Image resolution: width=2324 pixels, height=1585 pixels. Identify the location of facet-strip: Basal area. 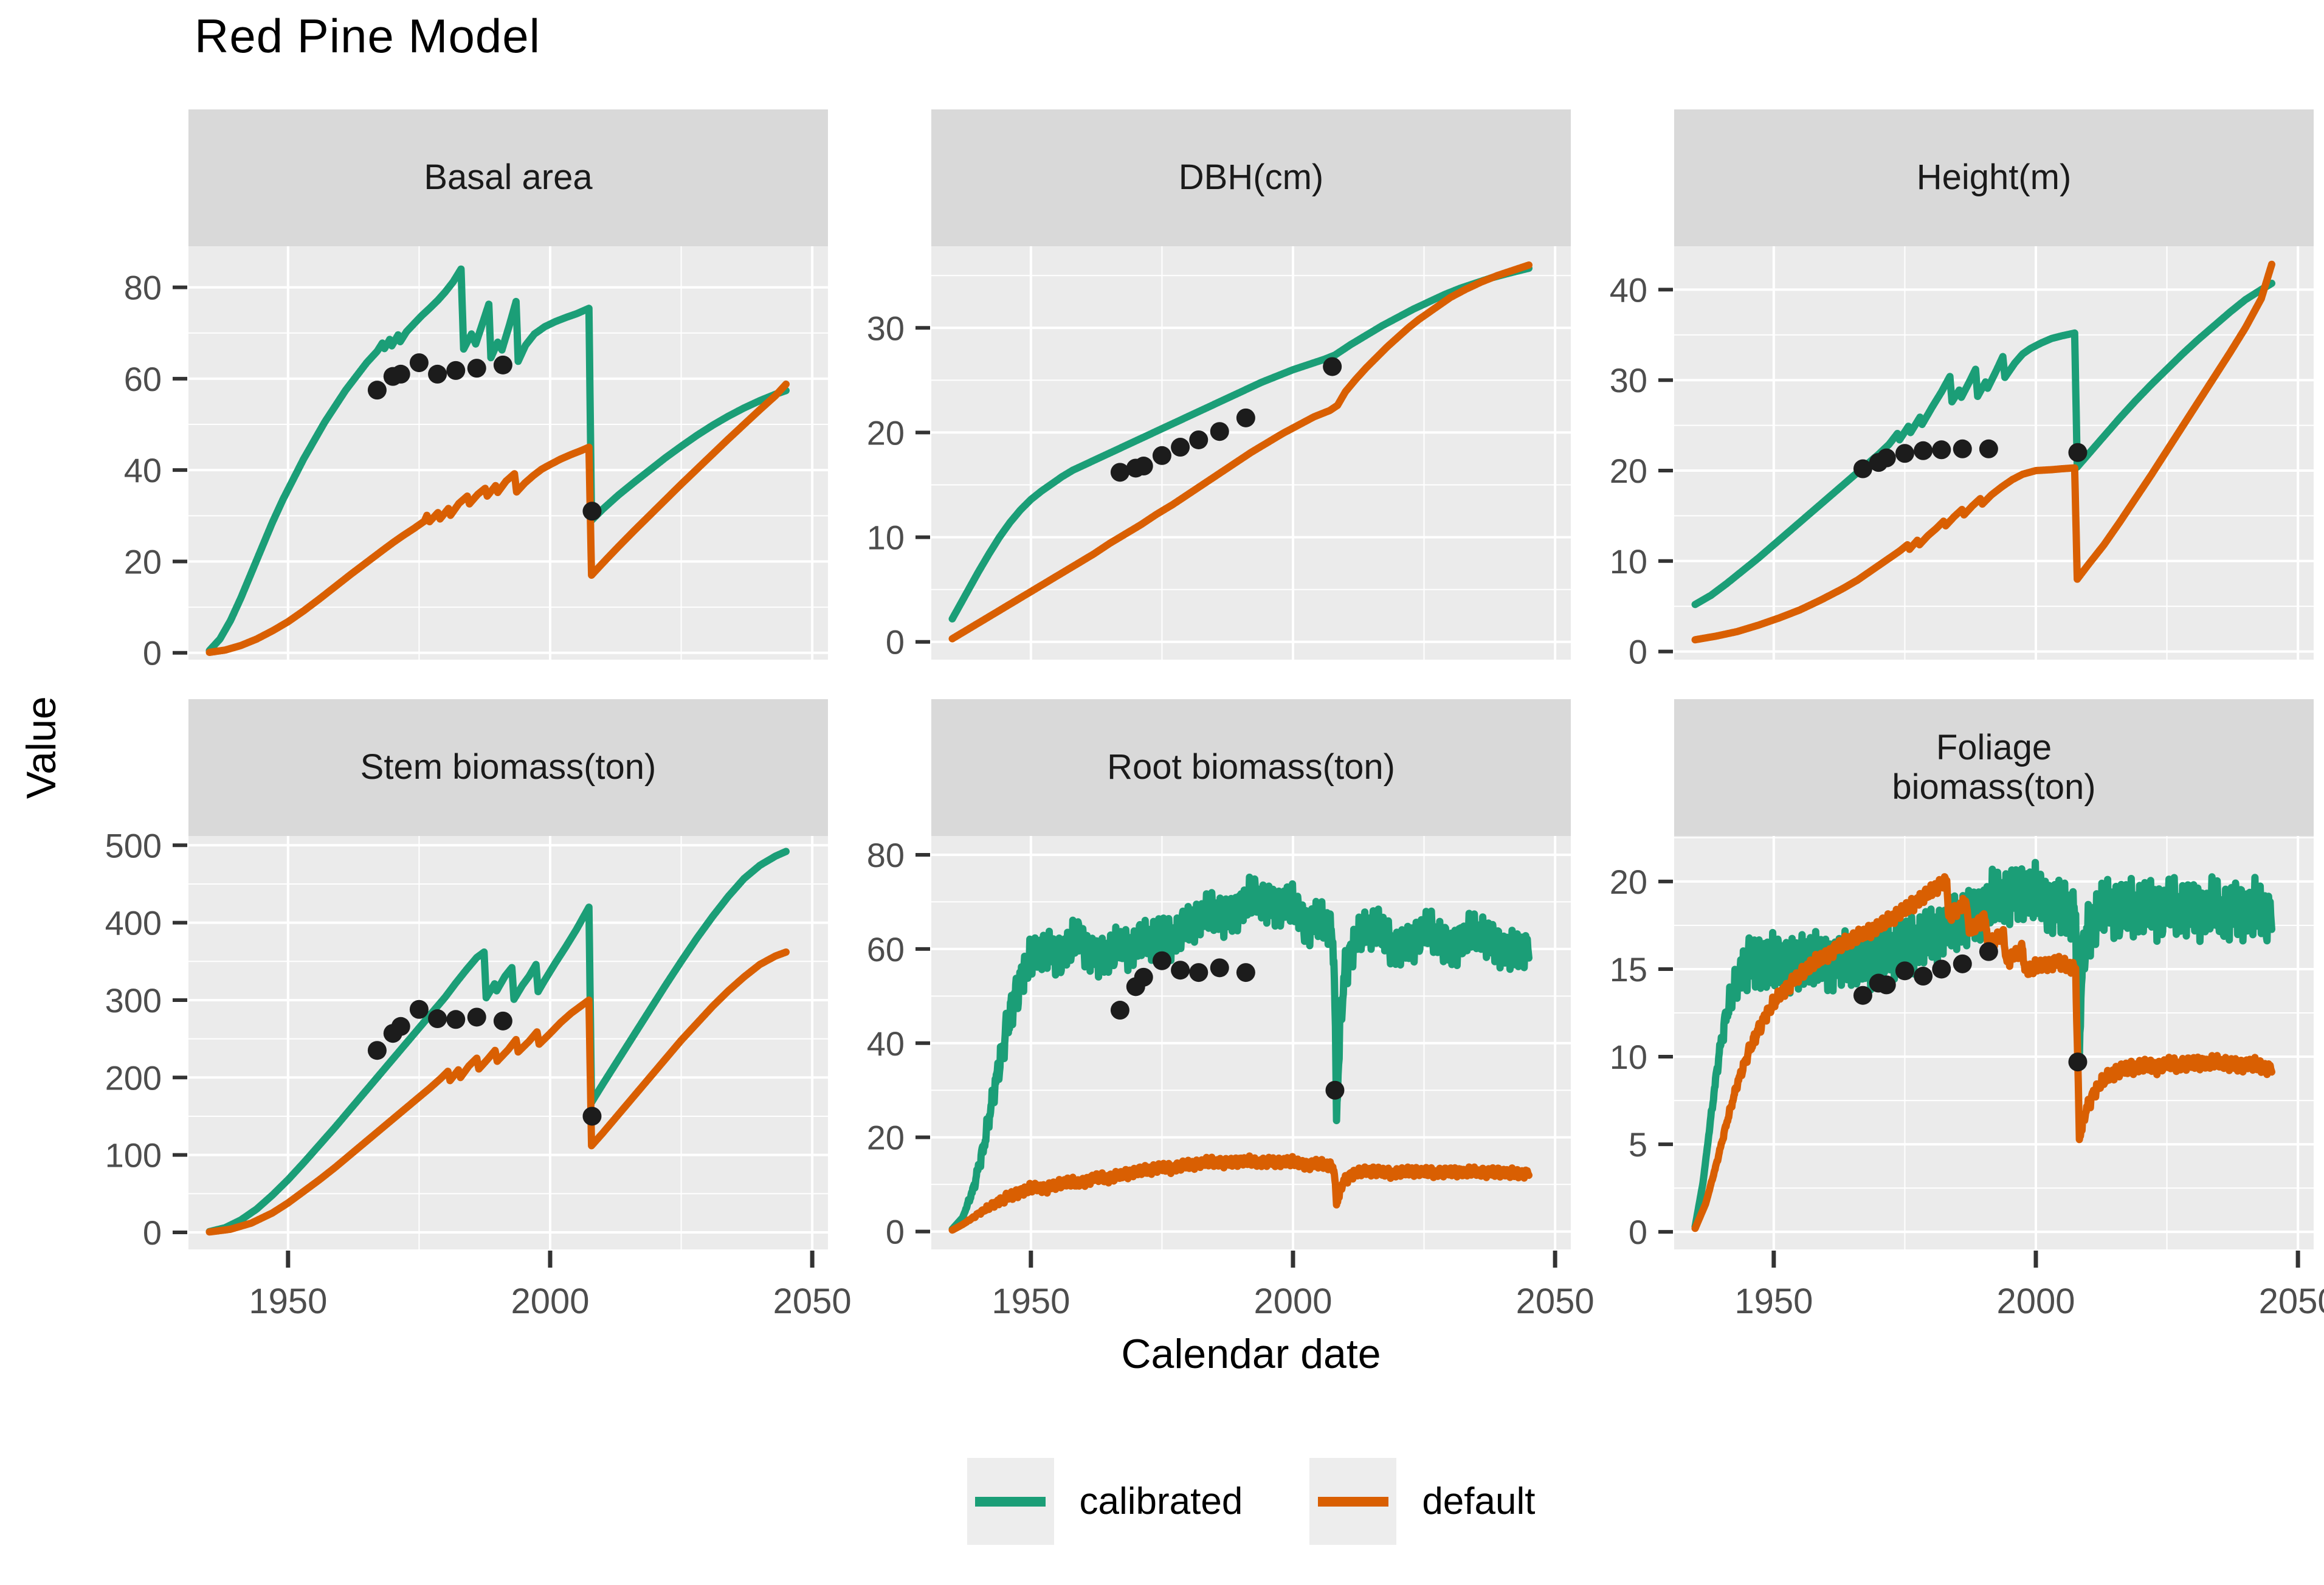
(508, 177).